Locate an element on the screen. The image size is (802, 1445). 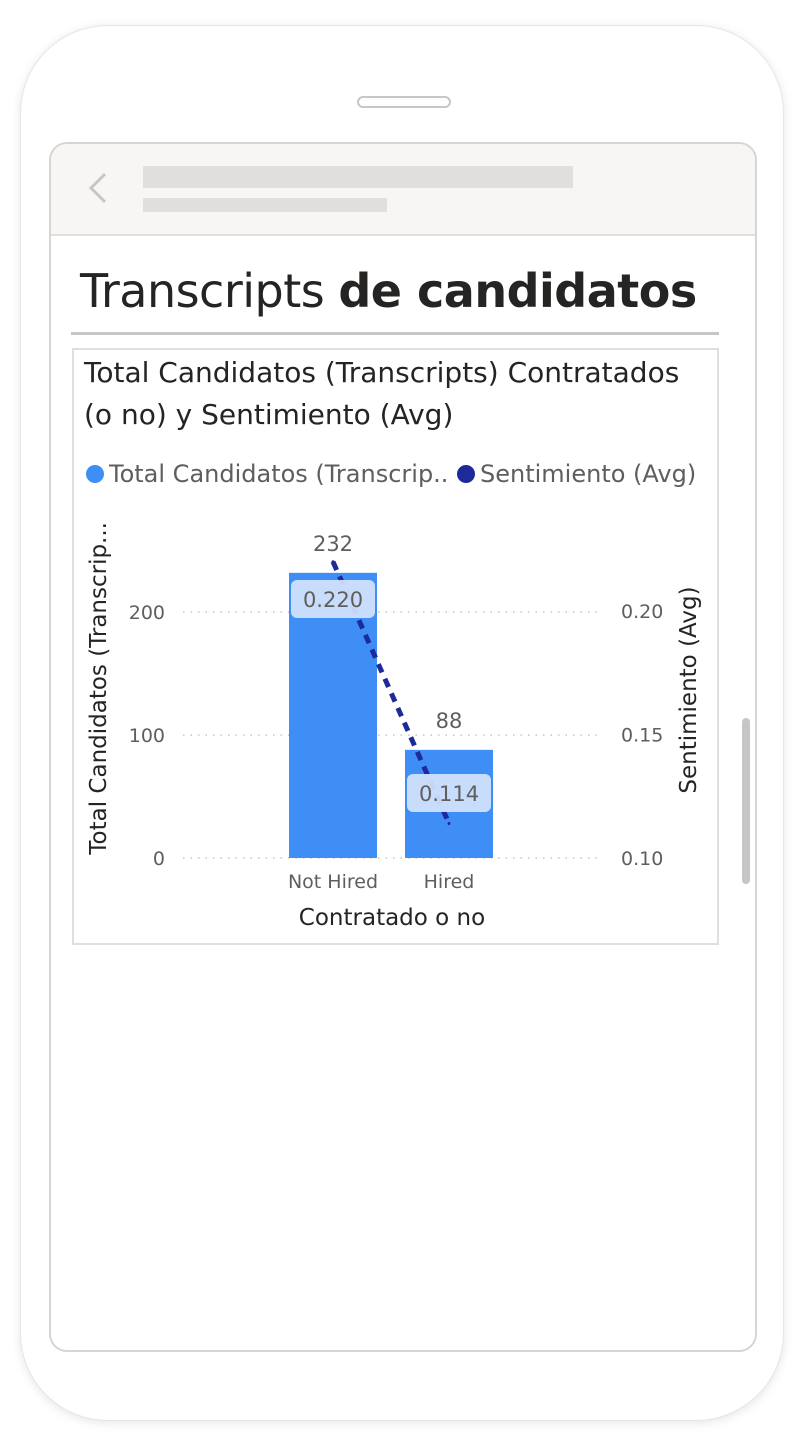
legend-dot-line is located at coordinates (466, 474).